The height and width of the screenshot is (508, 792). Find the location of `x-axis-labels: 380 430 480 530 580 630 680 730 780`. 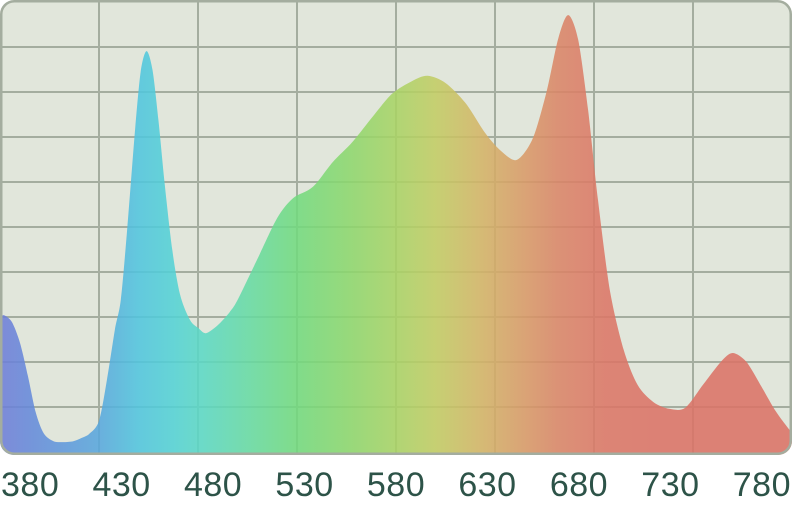

x-axis-labels: 380 430 480 530 580 630 680 730 780 is located at coordinates (396, 485).